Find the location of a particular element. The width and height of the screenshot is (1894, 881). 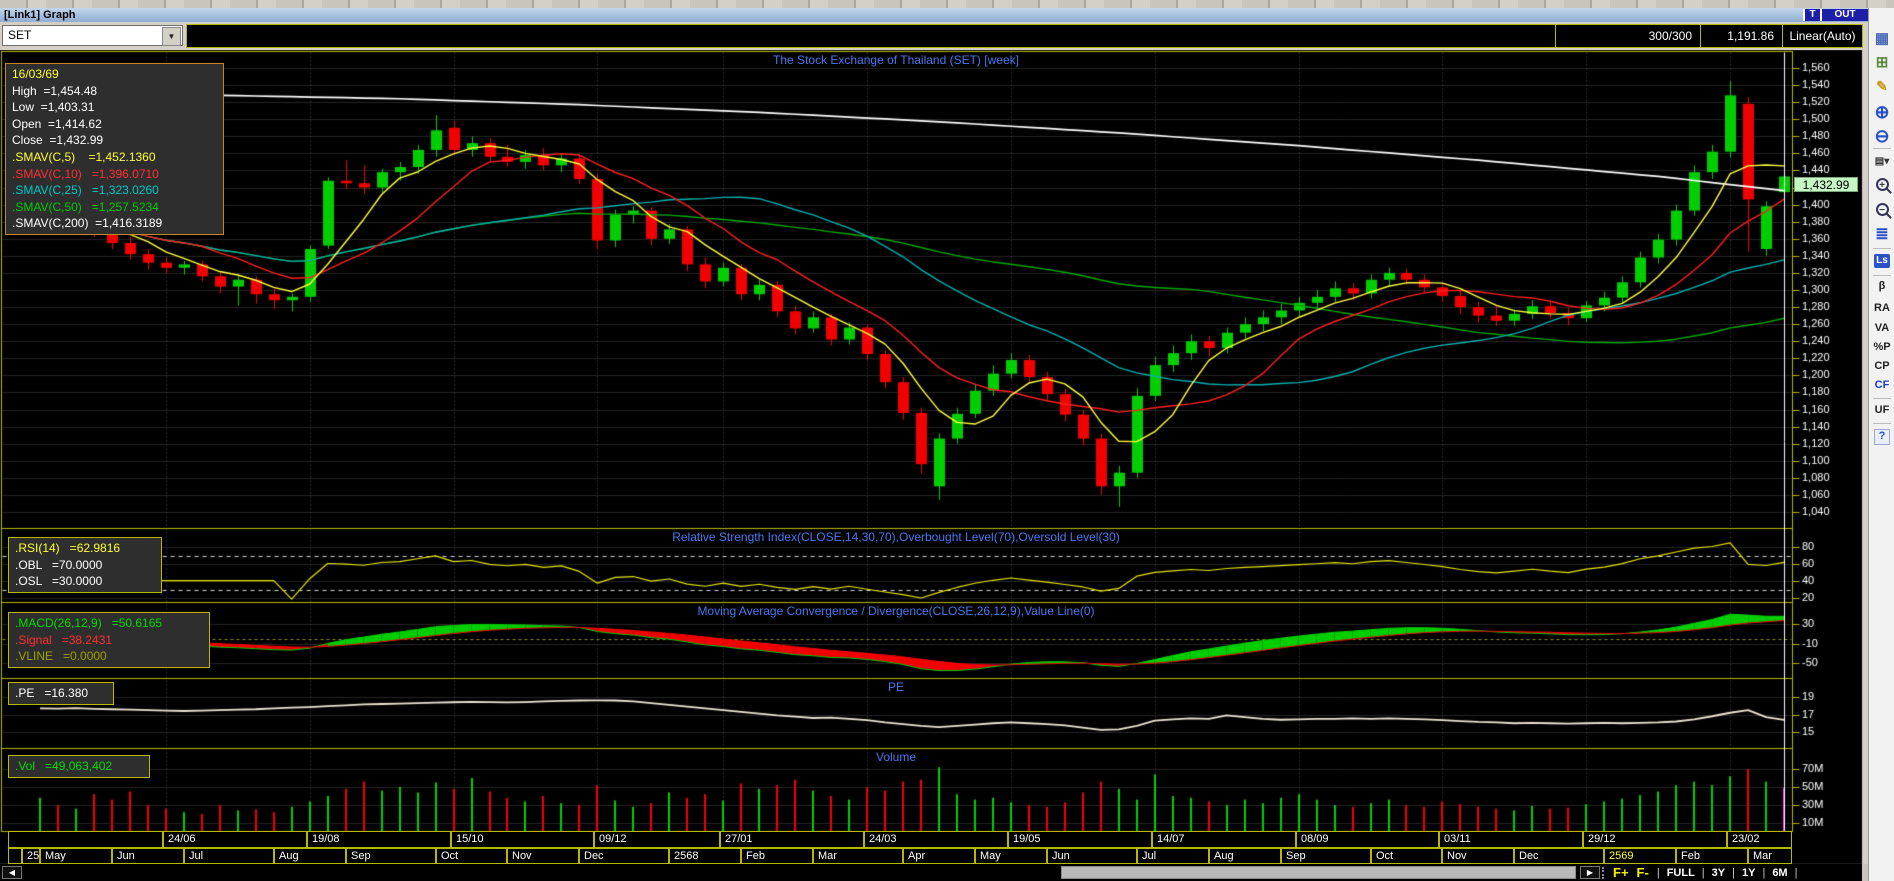

month-cell: Apr is located at coordinates (939, 856).